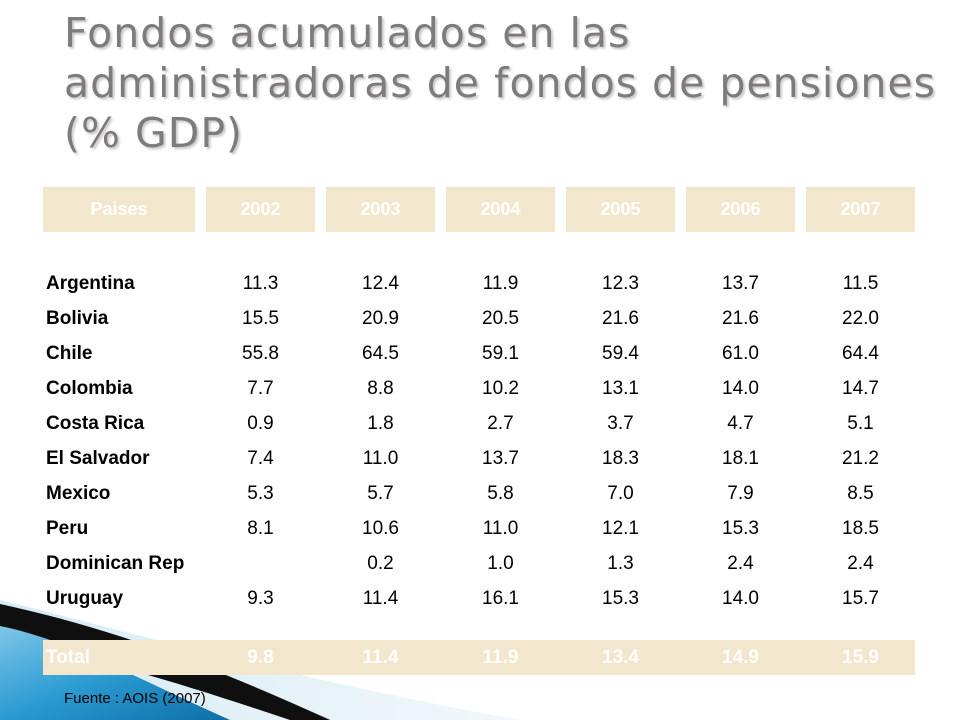 The image size is (960, 720). Describe the element at coordinates (740, 209) in the screenshot. I see `header-2006: 2006` at that location.